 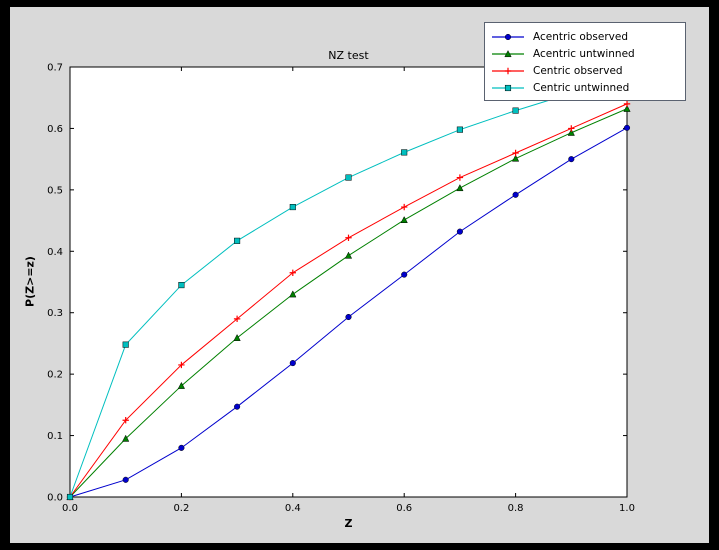 What do you see at coordinates (55, 252) in the screenshot?
I see `y-tick-label: 0.4` at bounding box center [55, 252].